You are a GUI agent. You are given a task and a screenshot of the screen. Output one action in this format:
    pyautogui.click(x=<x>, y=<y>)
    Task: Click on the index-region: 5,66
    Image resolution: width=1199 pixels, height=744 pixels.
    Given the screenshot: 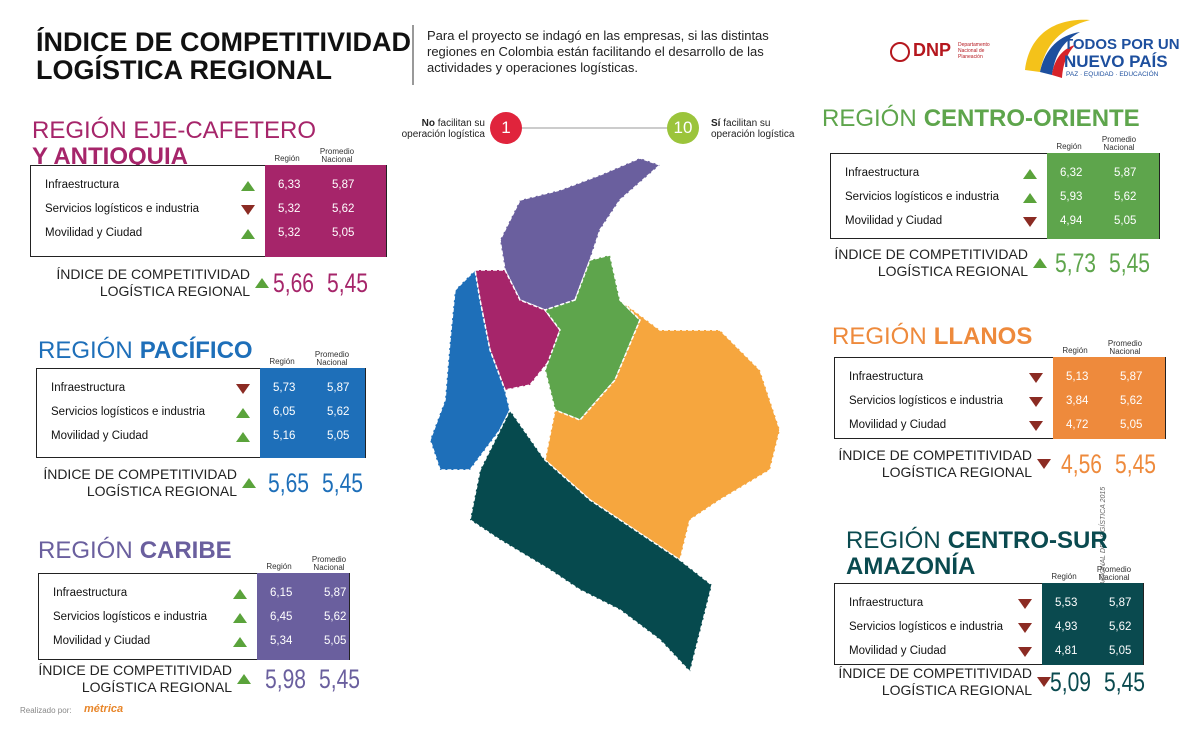 What is the action you would take?
    pyautogui.click(x=293, y=283)
    